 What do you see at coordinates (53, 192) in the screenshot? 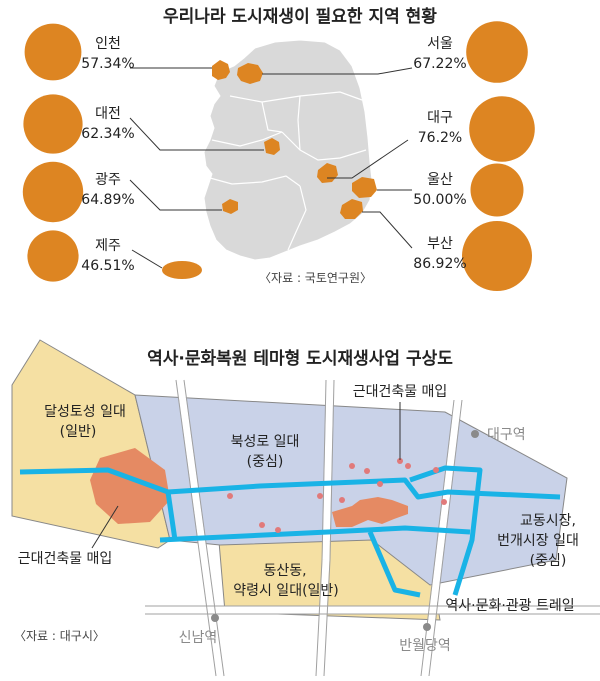
I see `gwangju-bubble` at bounding box center [53, 192].